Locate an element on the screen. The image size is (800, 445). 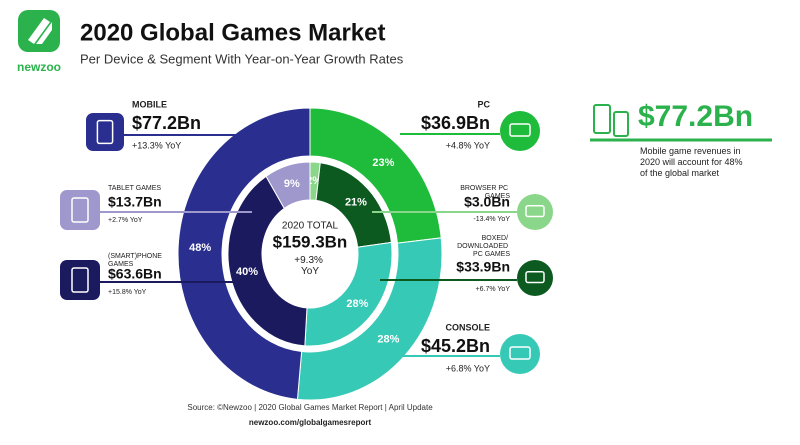
segment-label: 21% is located at coordinates (356, 202).